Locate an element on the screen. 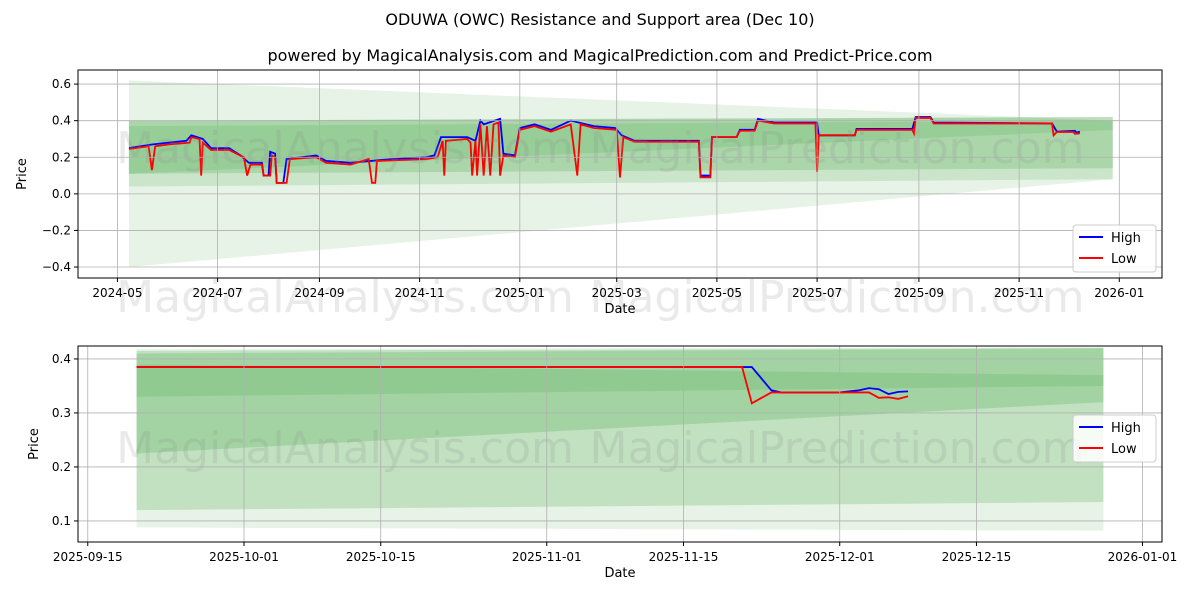  y-tick-label: 0.6 is located at coordinates (61, 84).